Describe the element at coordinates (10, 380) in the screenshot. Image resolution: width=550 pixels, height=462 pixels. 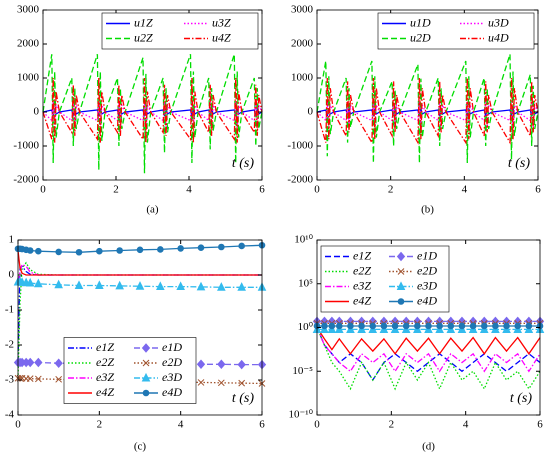
I see `y-tick-label: -3` at that location.